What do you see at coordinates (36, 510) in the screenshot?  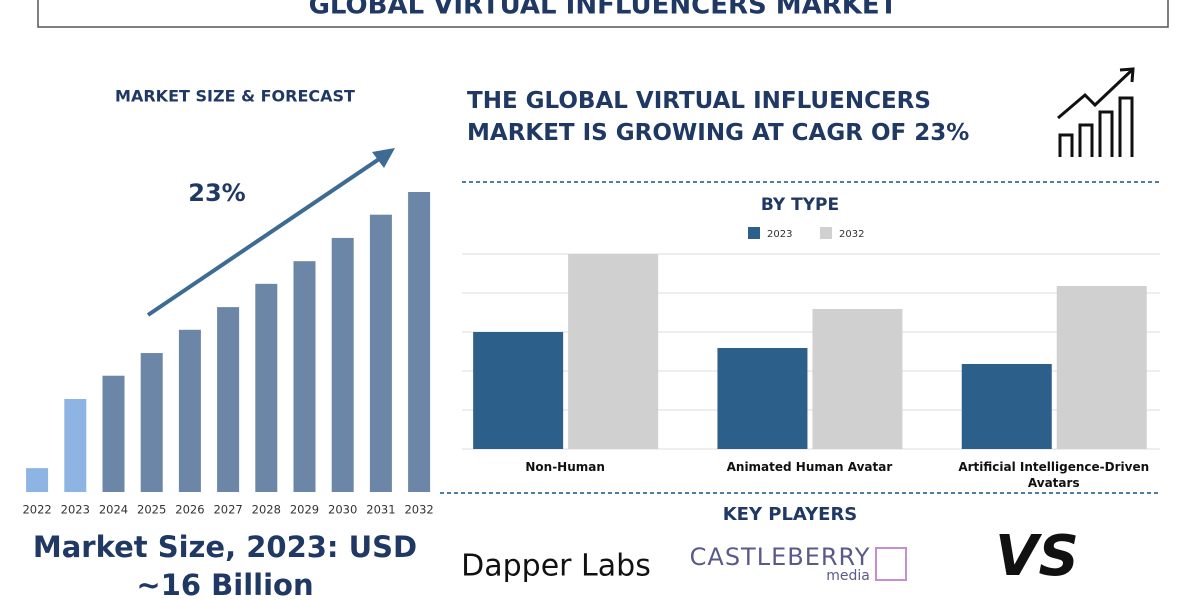 I see `x-tick-label: 2022` at bounding box center [36, 510].